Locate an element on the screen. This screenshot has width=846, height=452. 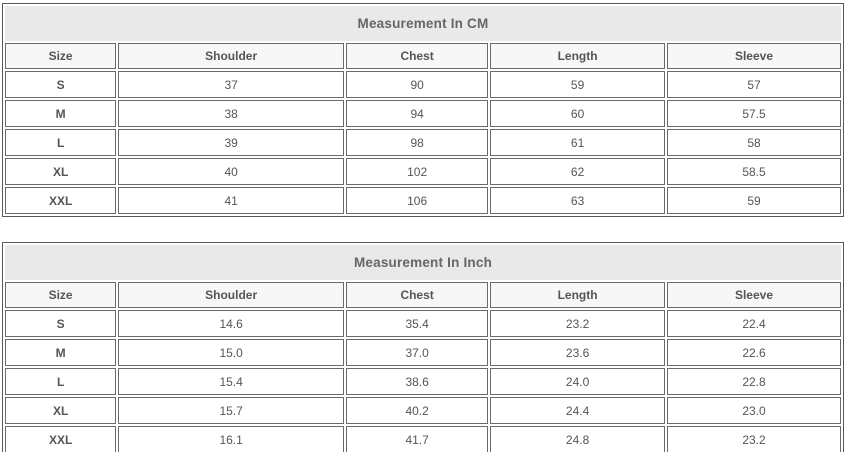
value-cell: 40 is located at coordinates (231, 171).